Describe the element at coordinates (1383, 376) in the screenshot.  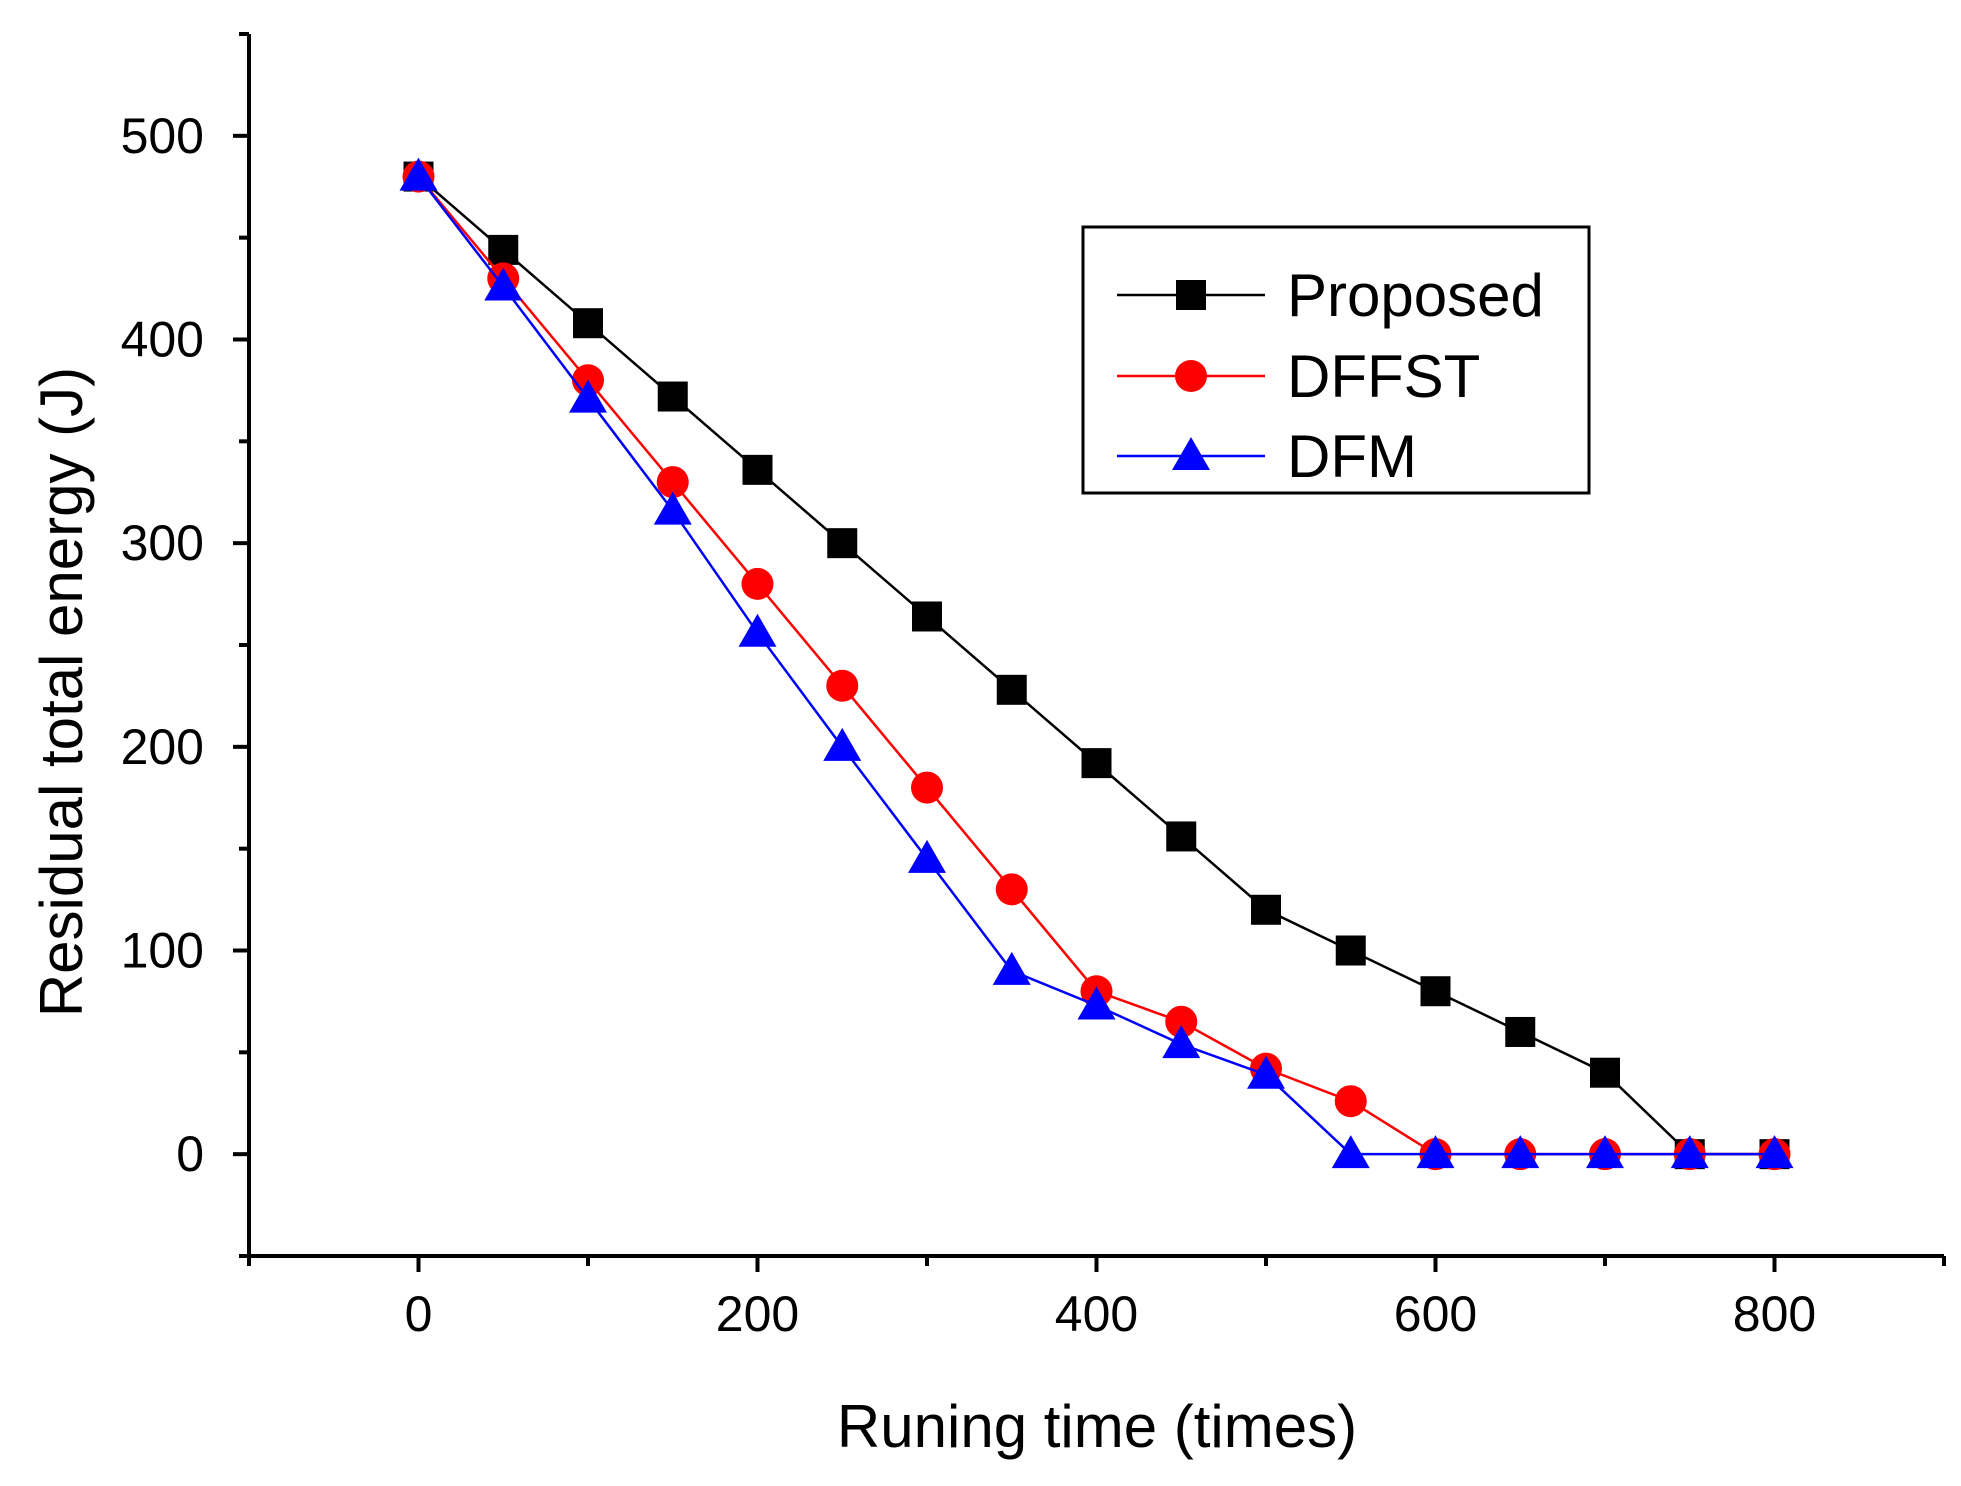
I see `legend-label-dffst: DFFST` at that location.